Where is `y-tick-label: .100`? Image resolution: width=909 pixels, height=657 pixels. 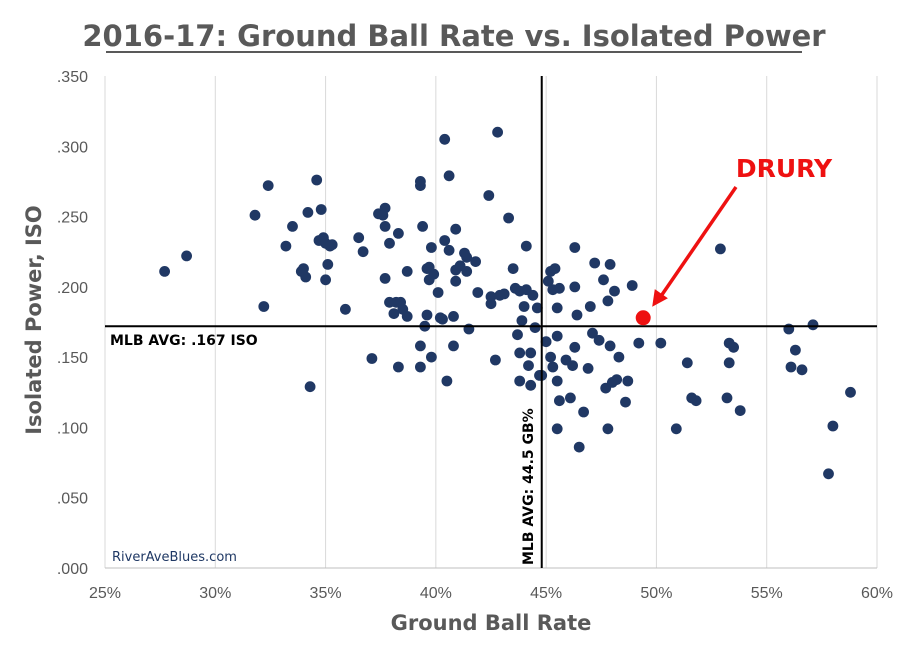 y-tick-label: .100 is located at coordinates (72, 428).